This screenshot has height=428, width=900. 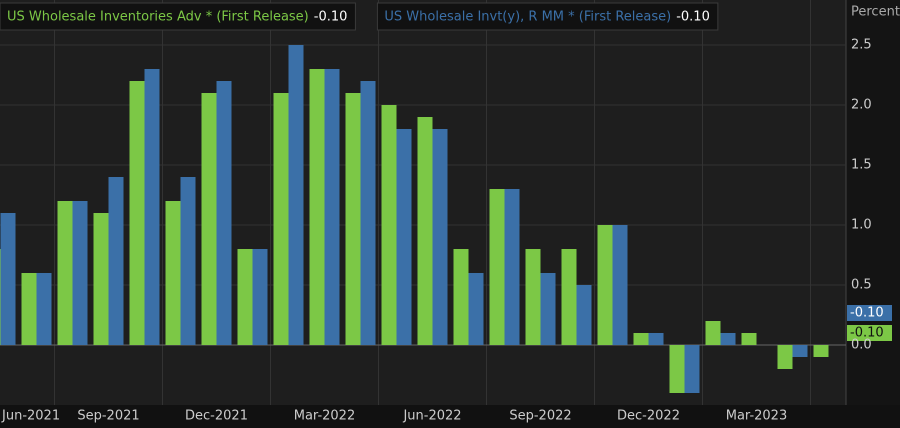 I want to click on y-tick-label: 1.5, so click(x=861, y=165).